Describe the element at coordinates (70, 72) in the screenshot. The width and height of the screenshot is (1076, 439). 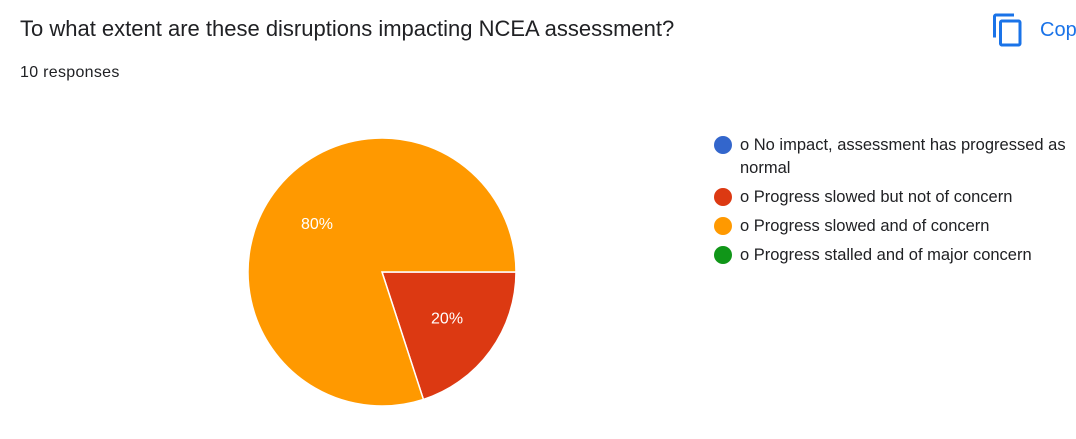
I see `response-count: 10 responses` at that location.